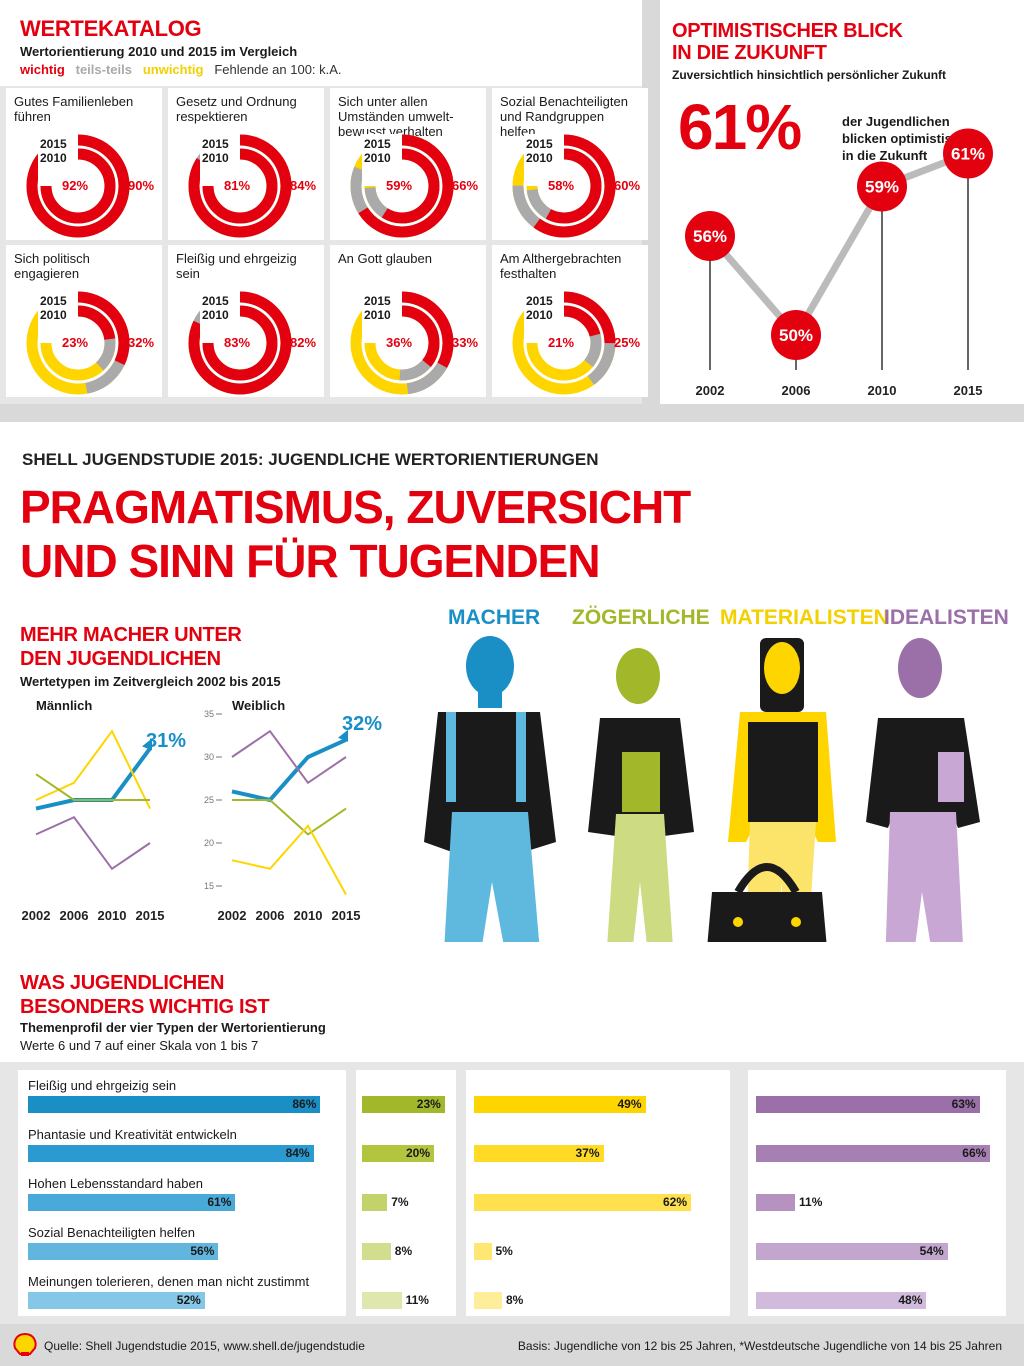 This screenshot has width=1024, height=1366. Describe the element at coordinates (841, 1300) in the screenshot. I see `profile-bar: 48%` at that location.